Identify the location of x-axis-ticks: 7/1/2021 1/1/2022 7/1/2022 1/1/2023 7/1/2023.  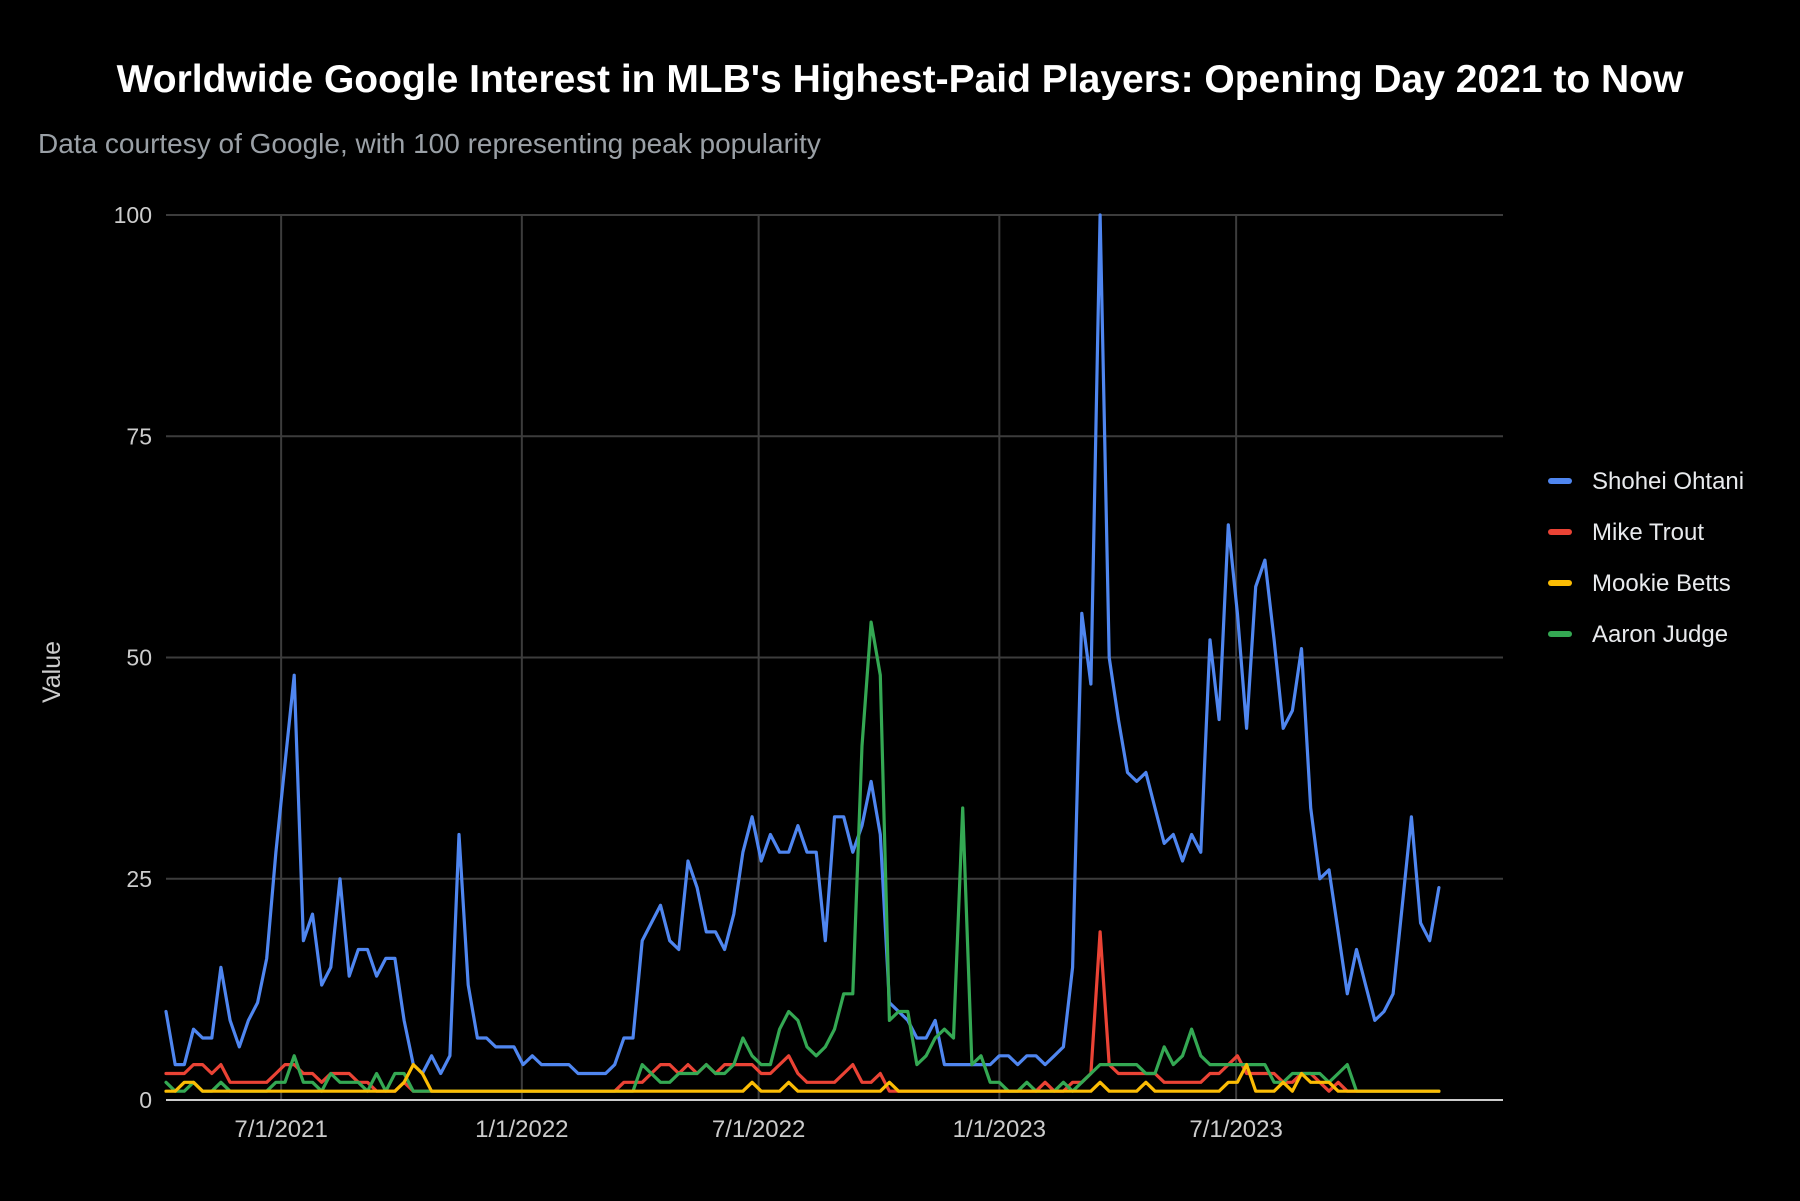
(758, 1129).